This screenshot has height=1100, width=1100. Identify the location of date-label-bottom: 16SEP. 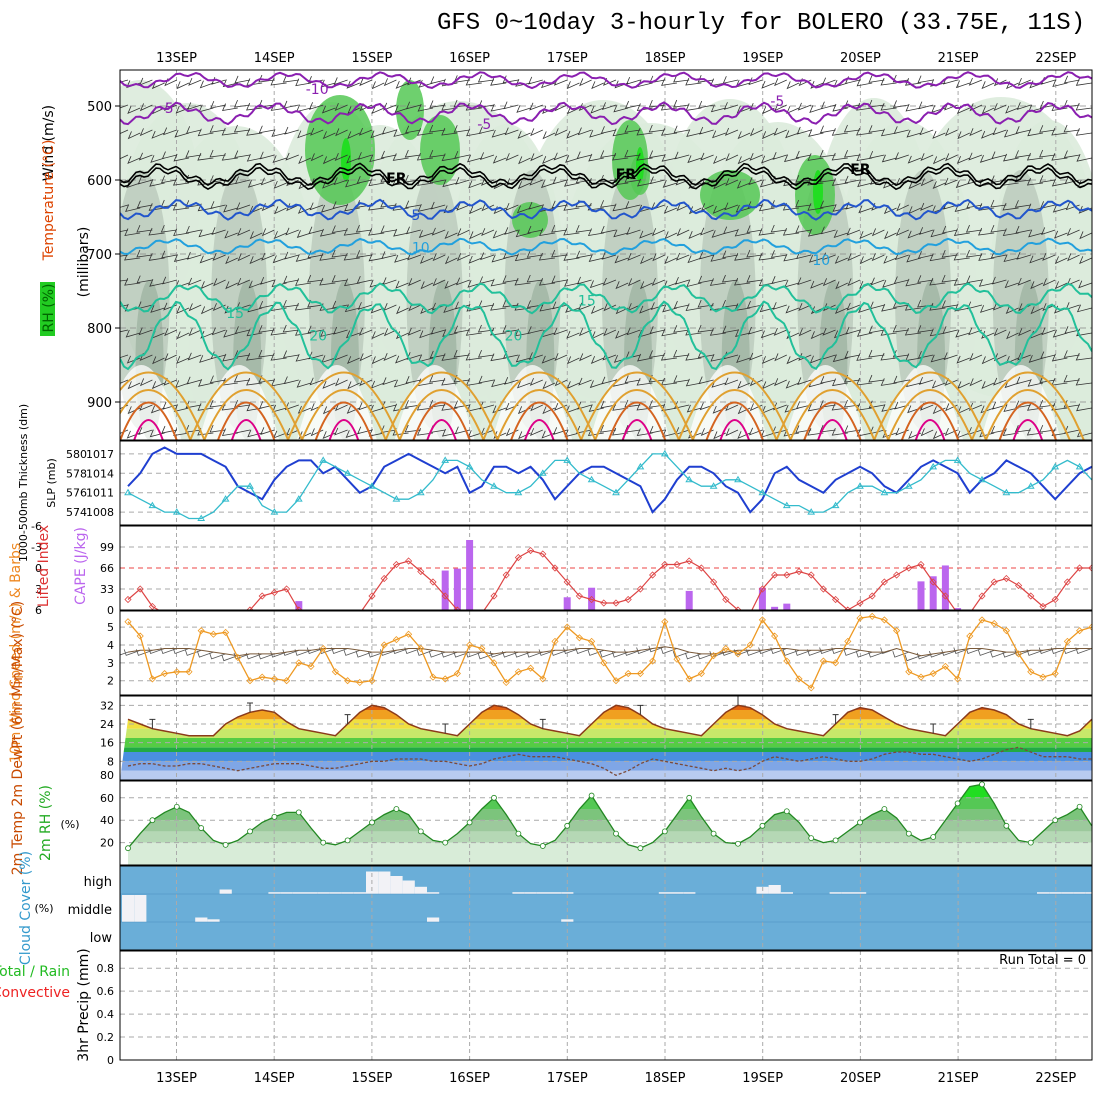
(469, 1078).